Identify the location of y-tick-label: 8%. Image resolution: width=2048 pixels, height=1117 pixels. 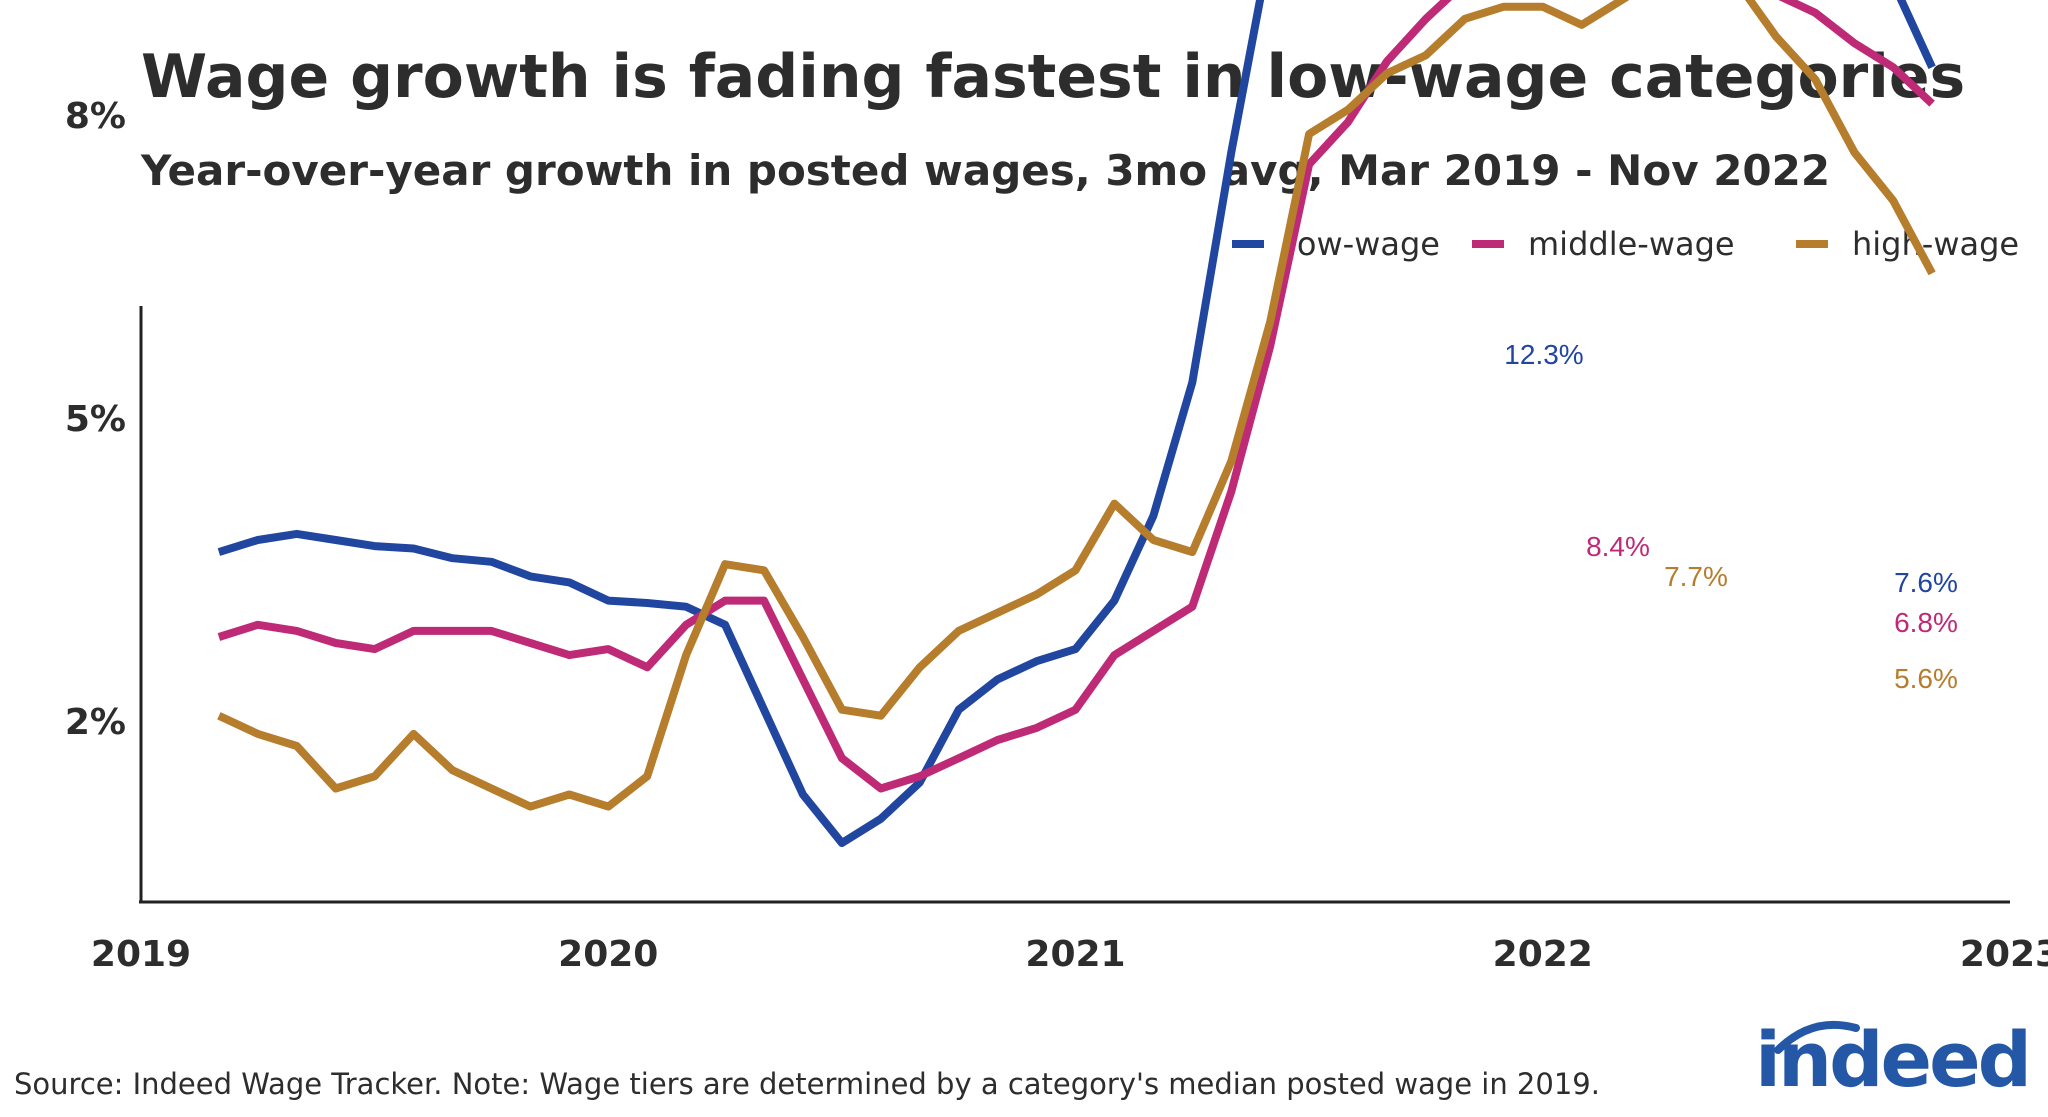
(95, 116).